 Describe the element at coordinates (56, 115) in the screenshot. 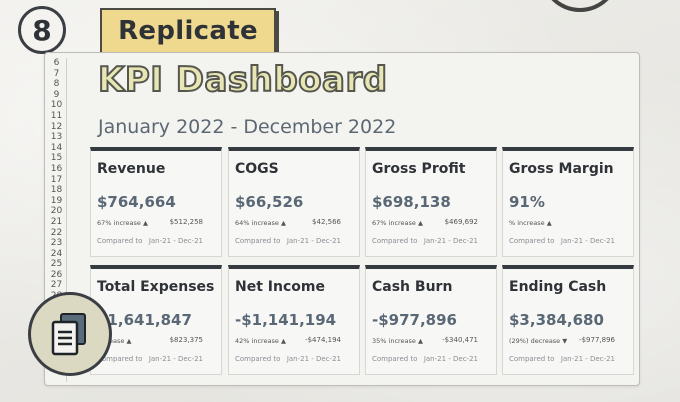

I see `row-number: 11` at that location.